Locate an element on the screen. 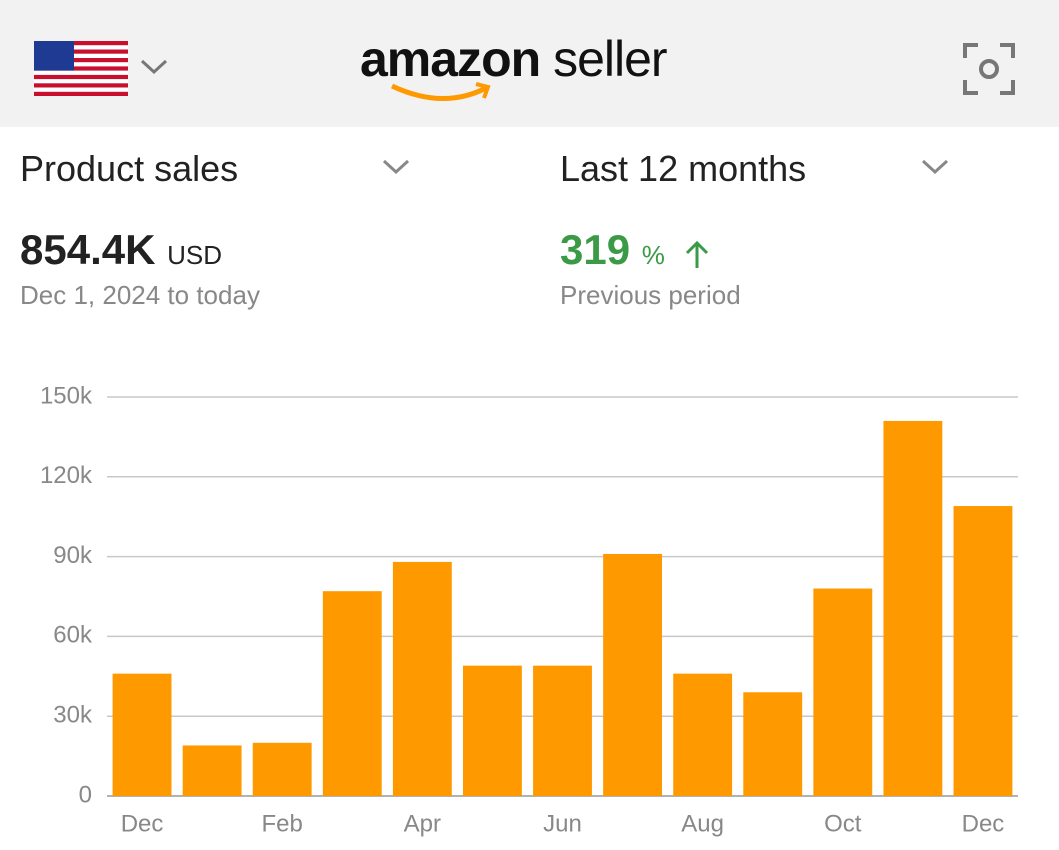 The height and width of the screenshot is (850, 1059). top-bar: amazon seller is located at coordinates (529, 63).